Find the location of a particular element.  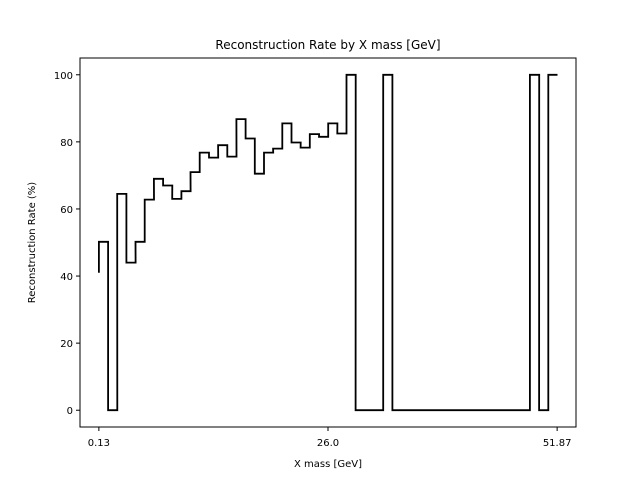

x-tick-label: 0.13 is located at coordinates (99, 443).